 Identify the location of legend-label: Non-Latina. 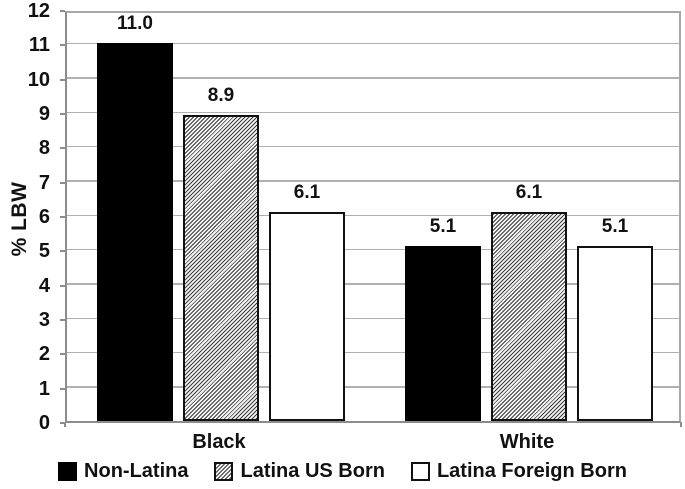
(136, 470).